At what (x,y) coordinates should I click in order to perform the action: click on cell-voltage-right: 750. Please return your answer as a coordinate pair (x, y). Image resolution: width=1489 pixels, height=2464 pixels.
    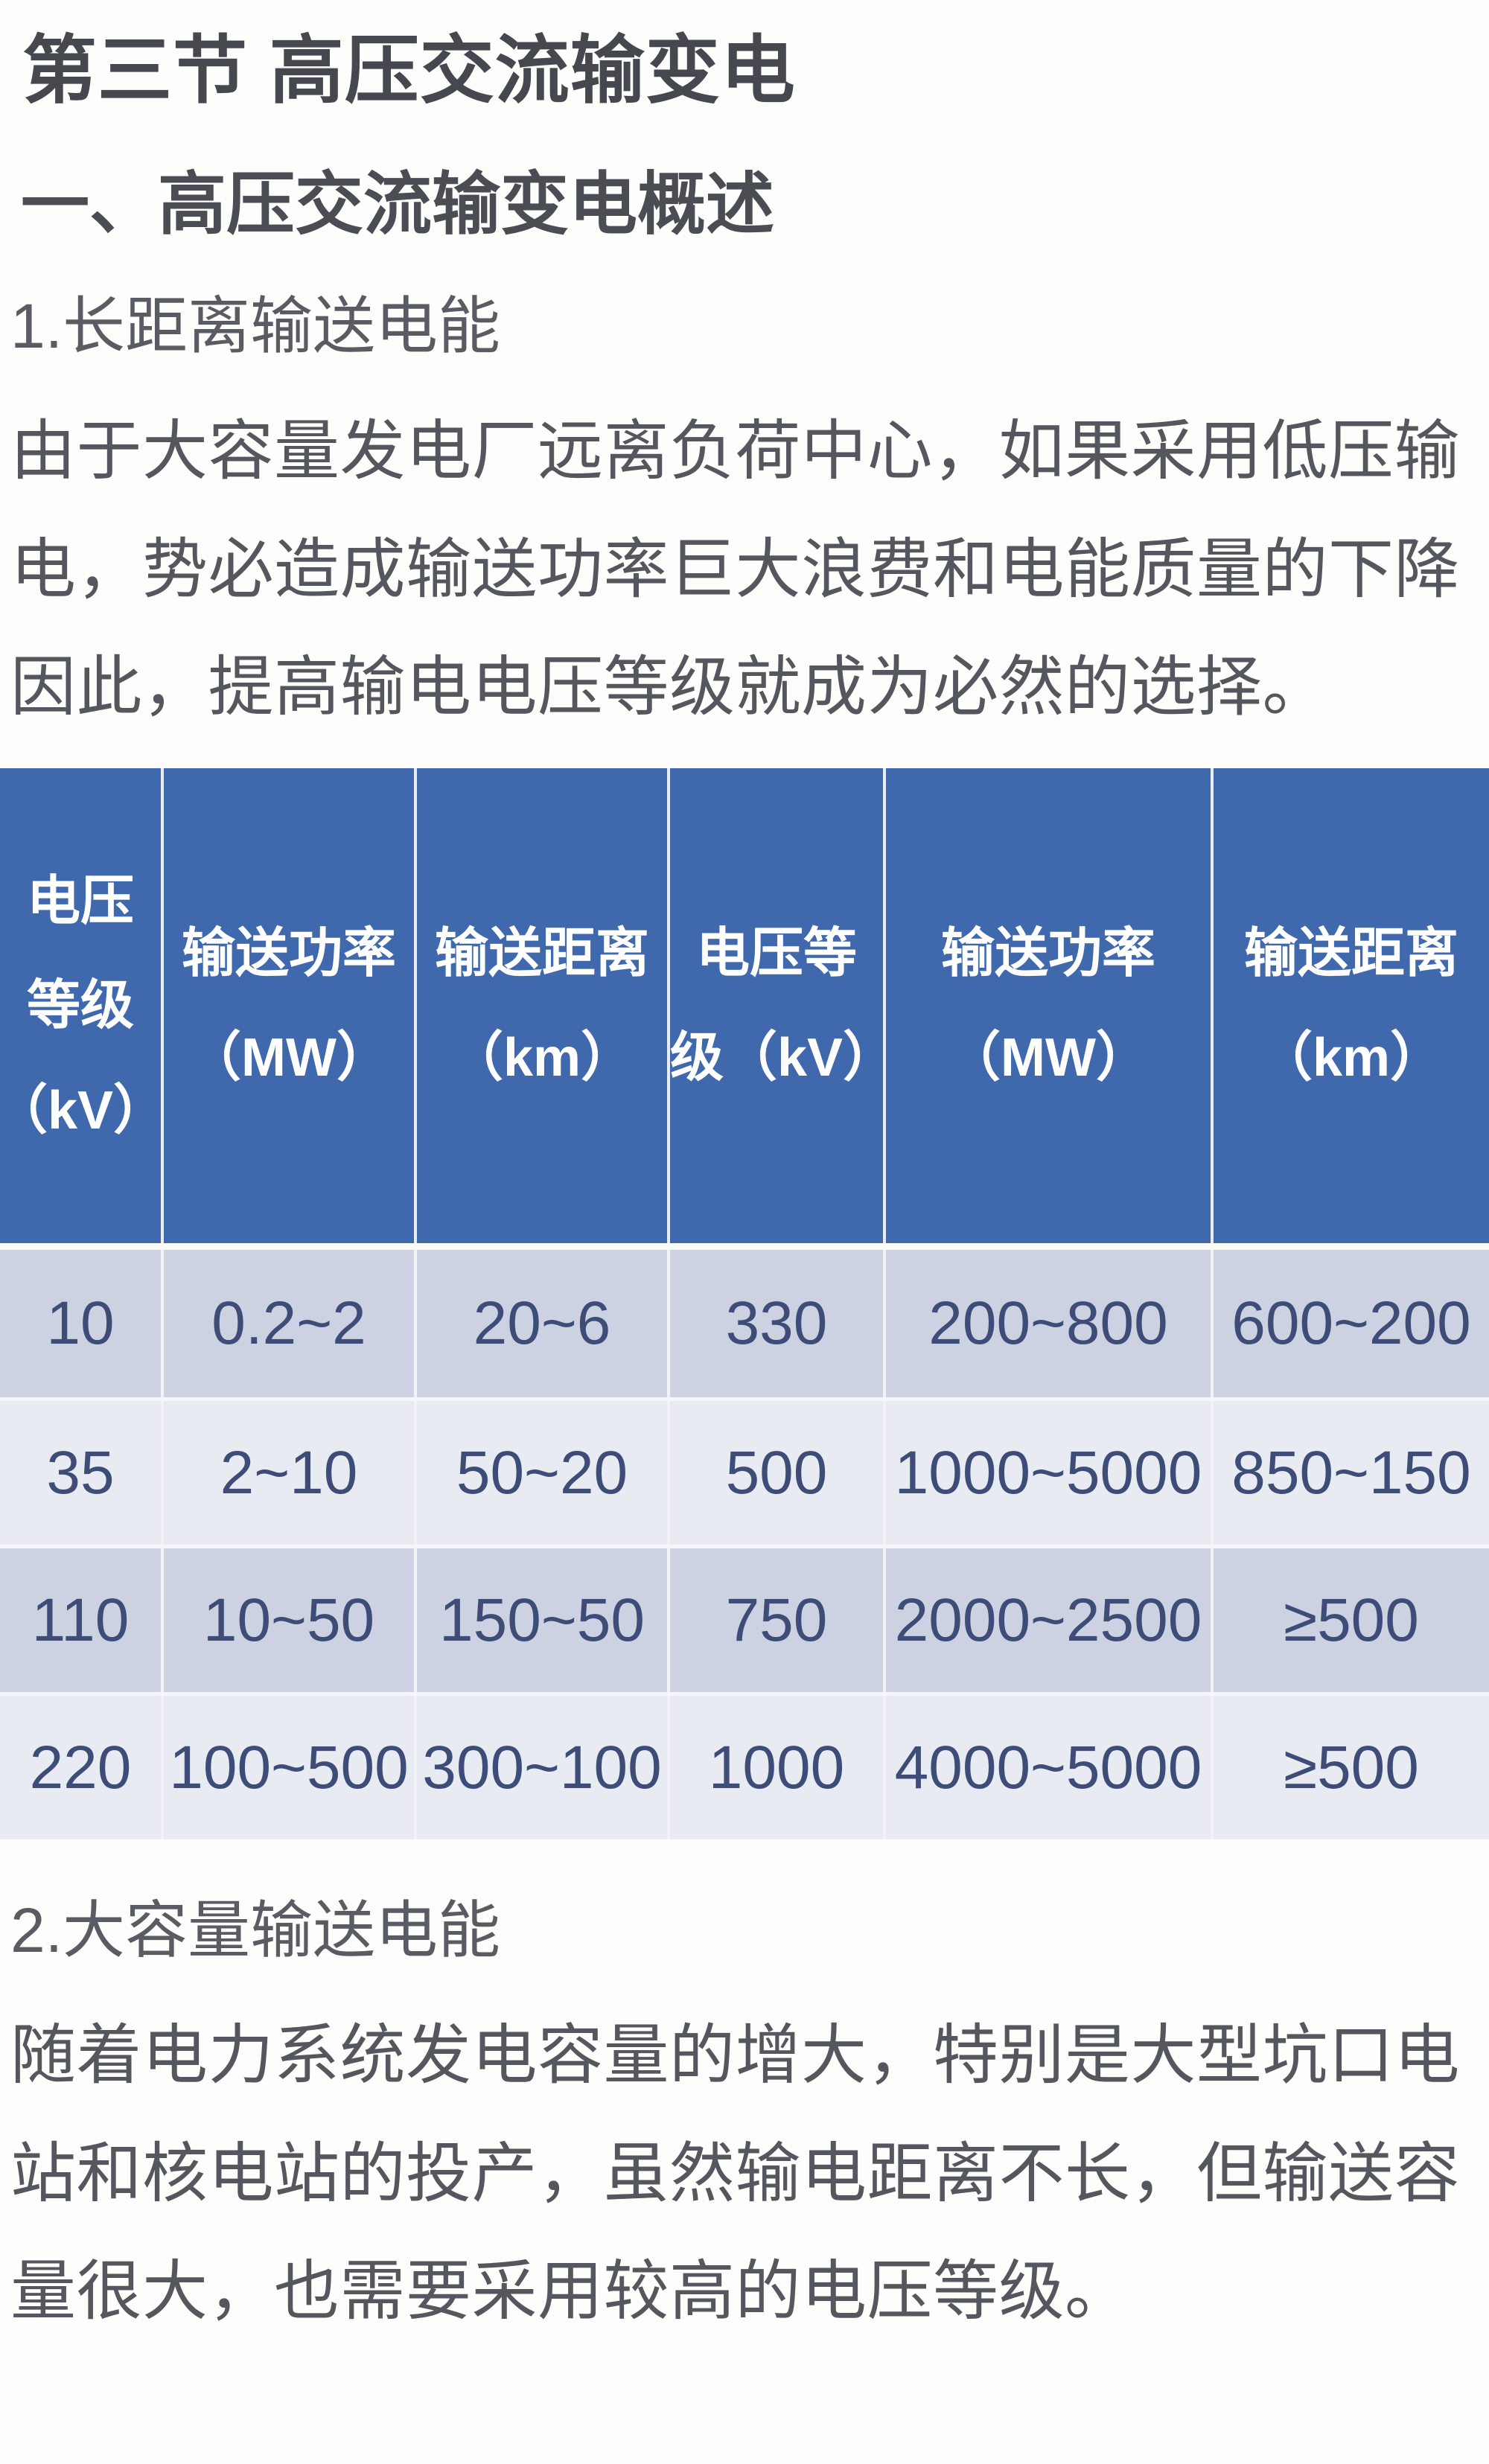
    Looking at the image, I should click on (778, 1620).